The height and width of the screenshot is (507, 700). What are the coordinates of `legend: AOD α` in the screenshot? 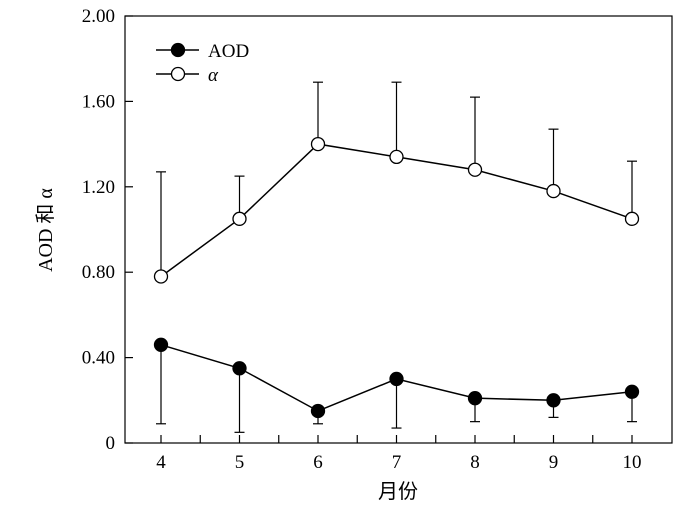 It's located at (202, 63).